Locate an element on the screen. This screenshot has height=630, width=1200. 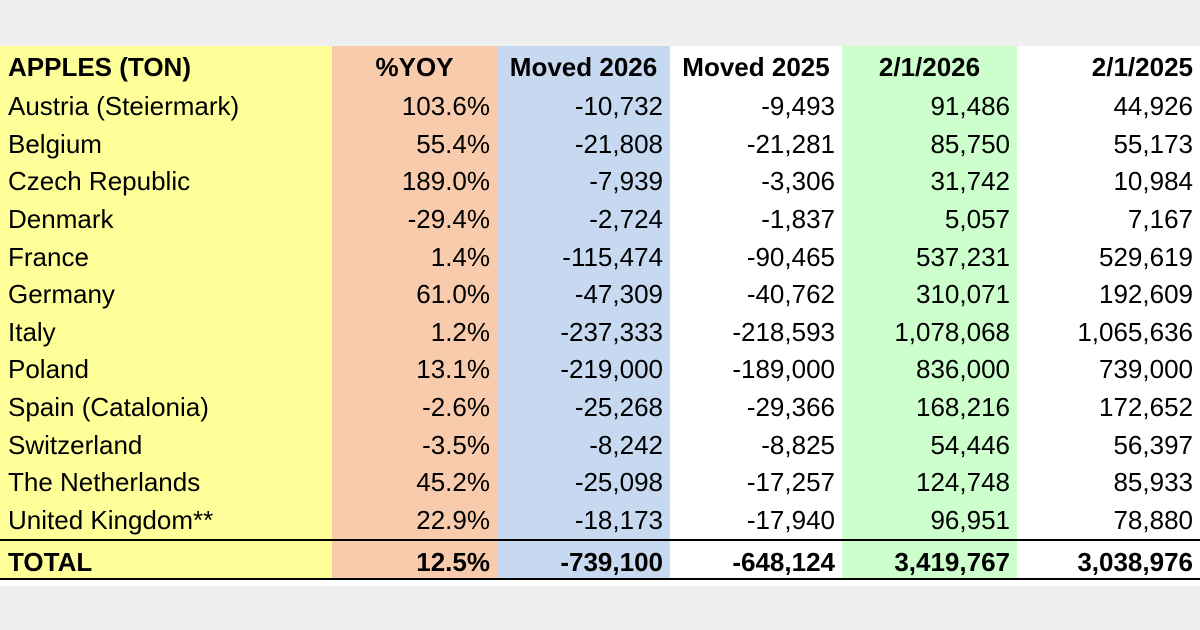
value-cell: 836,000 is located at coordinates (963, 369).